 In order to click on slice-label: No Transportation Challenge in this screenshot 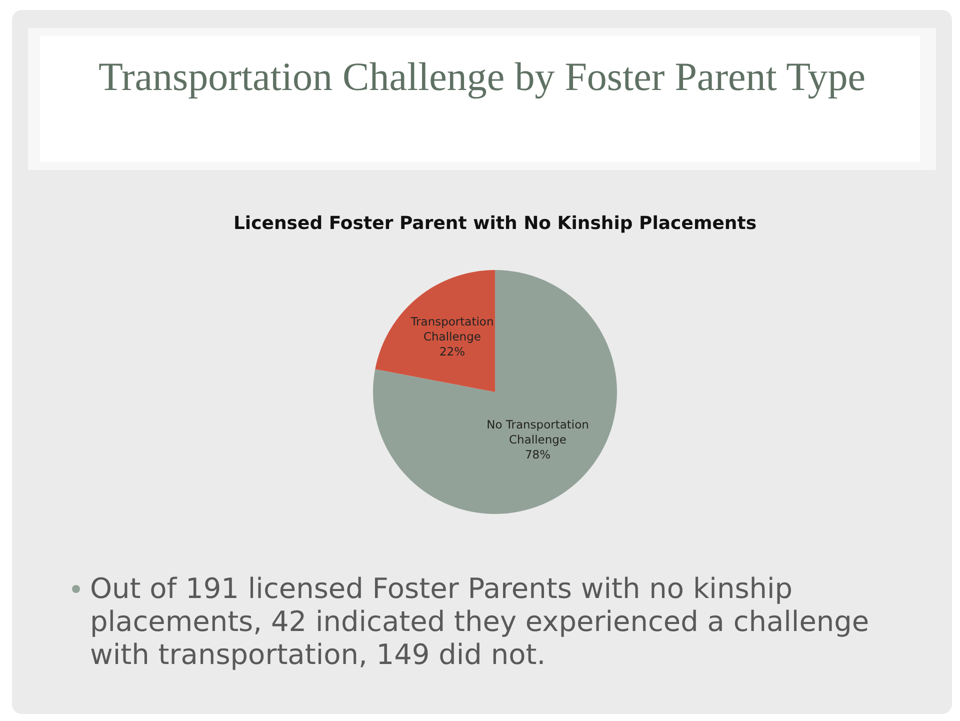, I will do `click(537, 432)`.